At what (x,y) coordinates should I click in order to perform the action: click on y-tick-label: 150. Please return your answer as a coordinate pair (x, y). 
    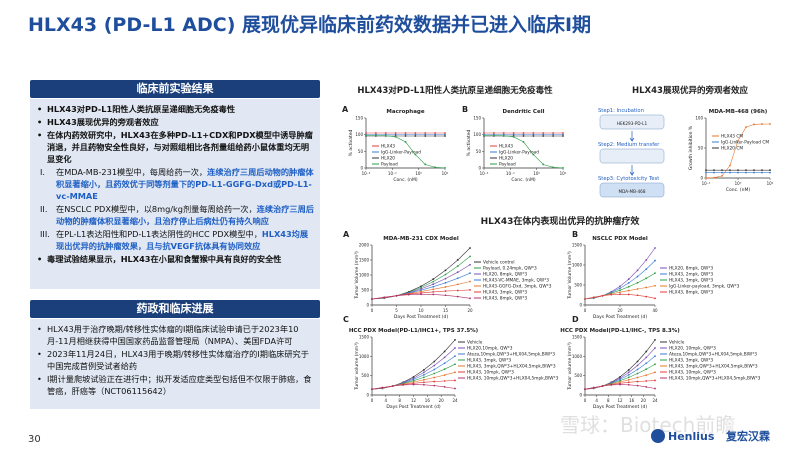
    Looking at the image, I should click on (359, 118).